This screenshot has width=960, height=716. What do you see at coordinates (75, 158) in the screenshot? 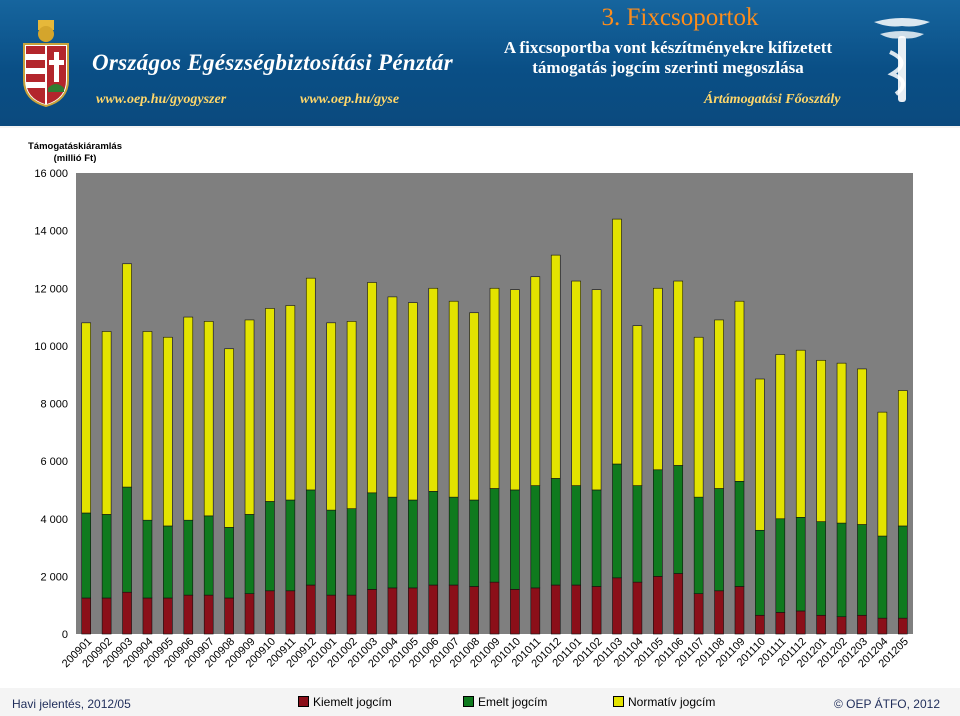
I see `y-axis-title-line-2: (millió Ft)` at bounding box center [75, 158].